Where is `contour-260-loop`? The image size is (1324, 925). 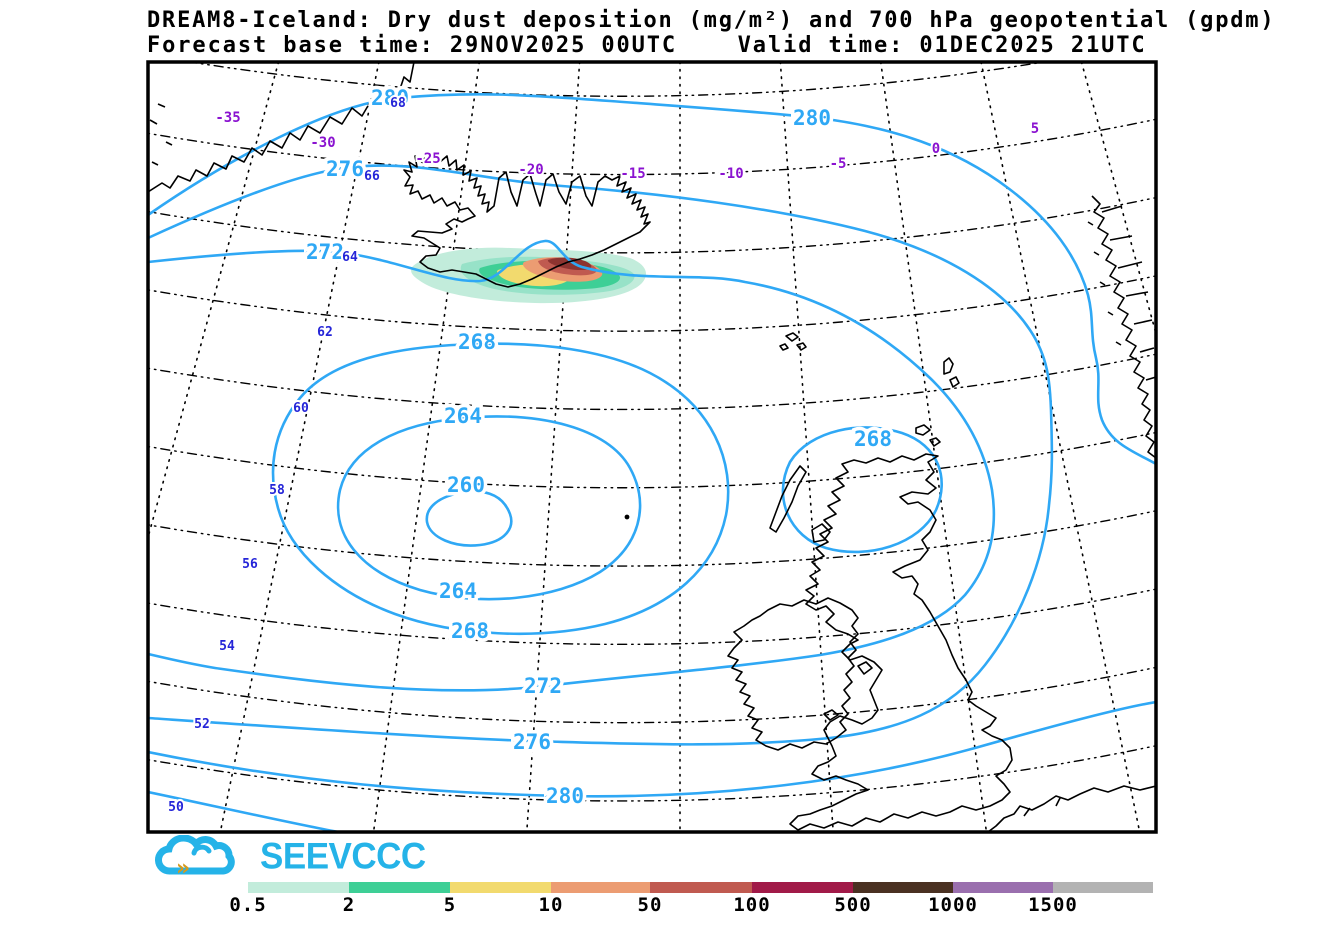
contour-260-loop is located at coordinates (469, 518).